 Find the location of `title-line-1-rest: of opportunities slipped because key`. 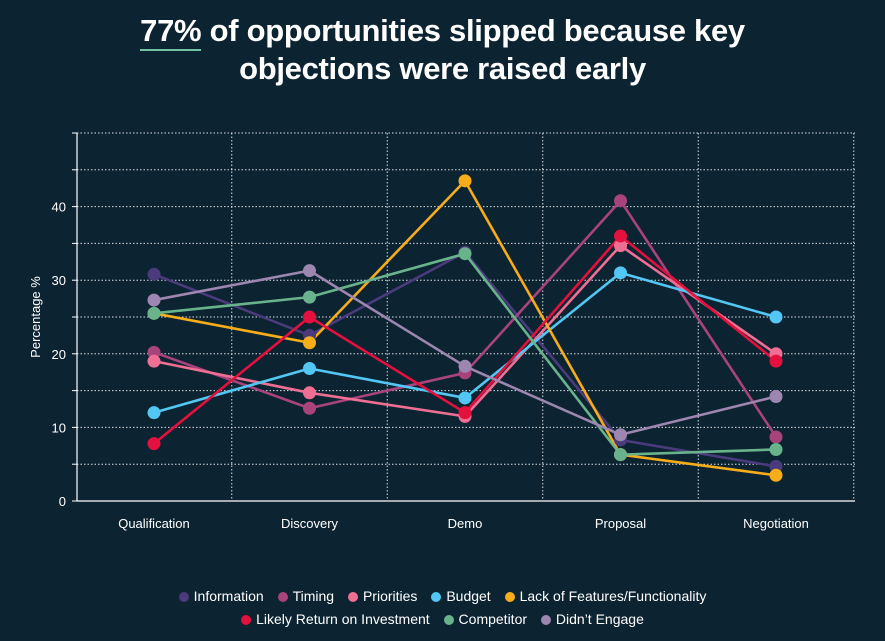

title-line-1-rest: of opportunities slipped because key is located at coordinates (473, 30).